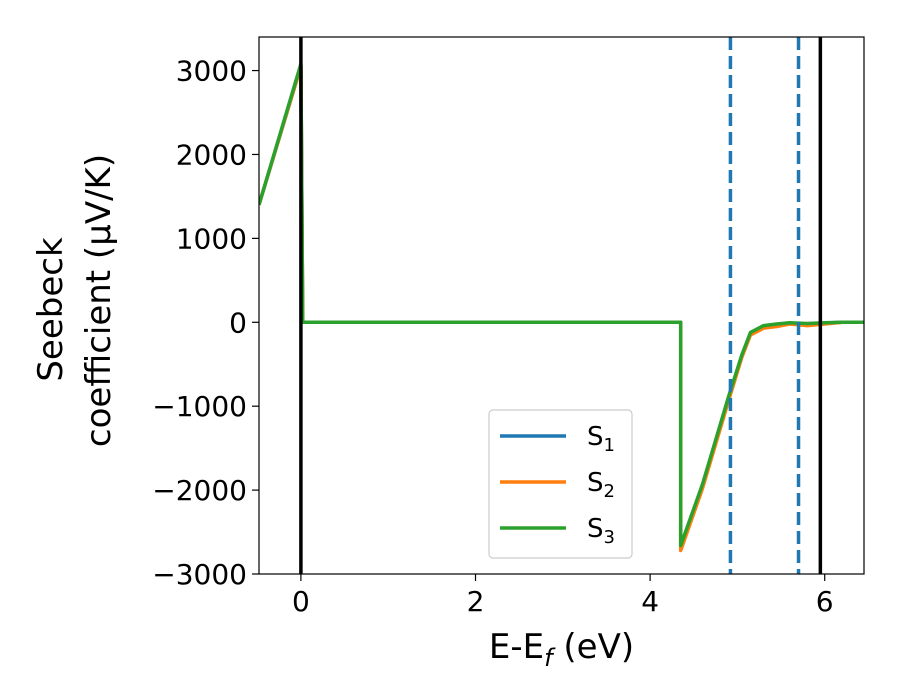  I want to click on legend-box, so click(560, 484).